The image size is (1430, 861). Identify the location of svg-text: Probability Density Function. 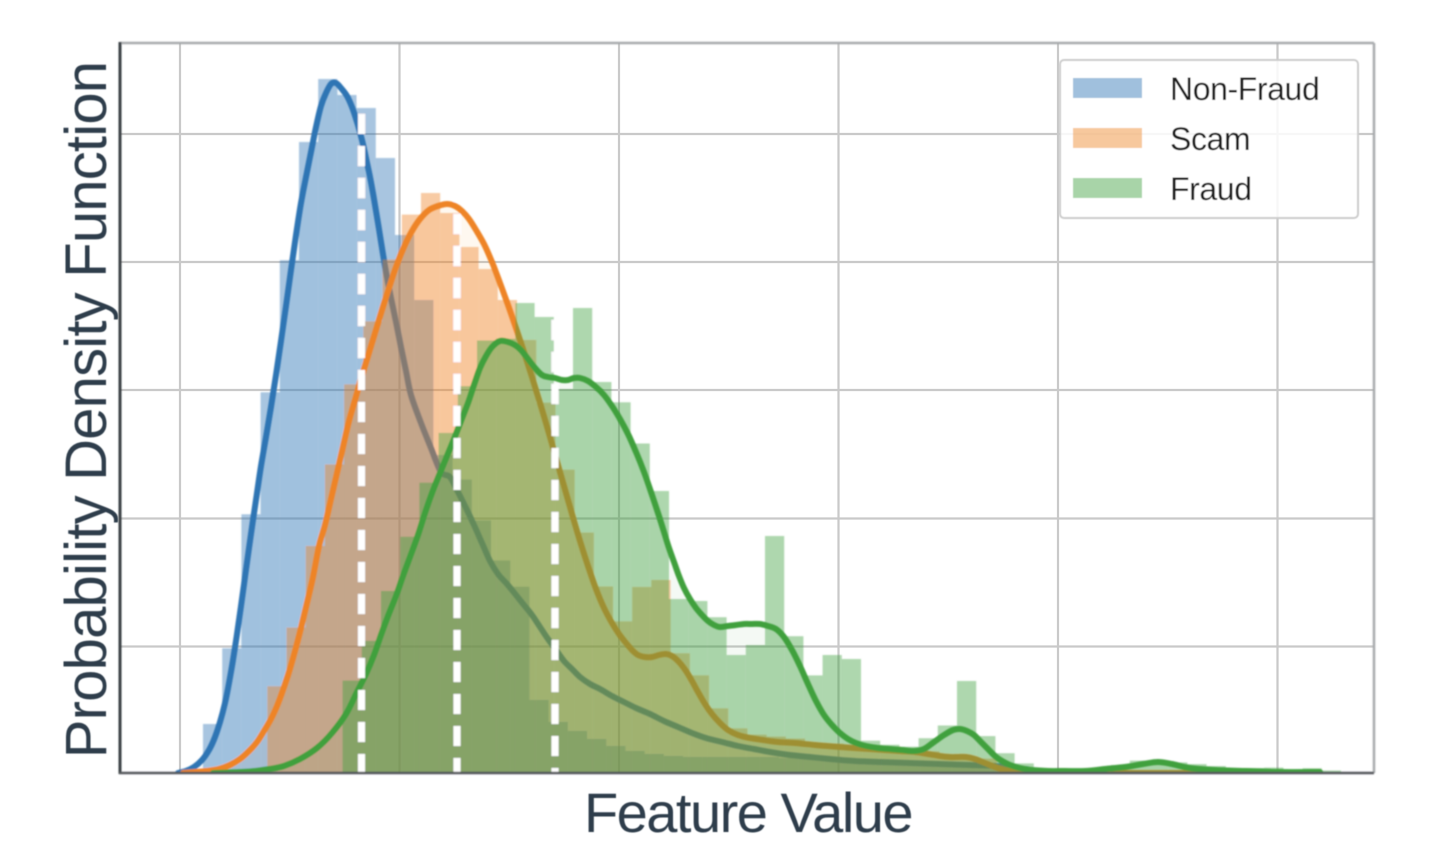
(86, 410).